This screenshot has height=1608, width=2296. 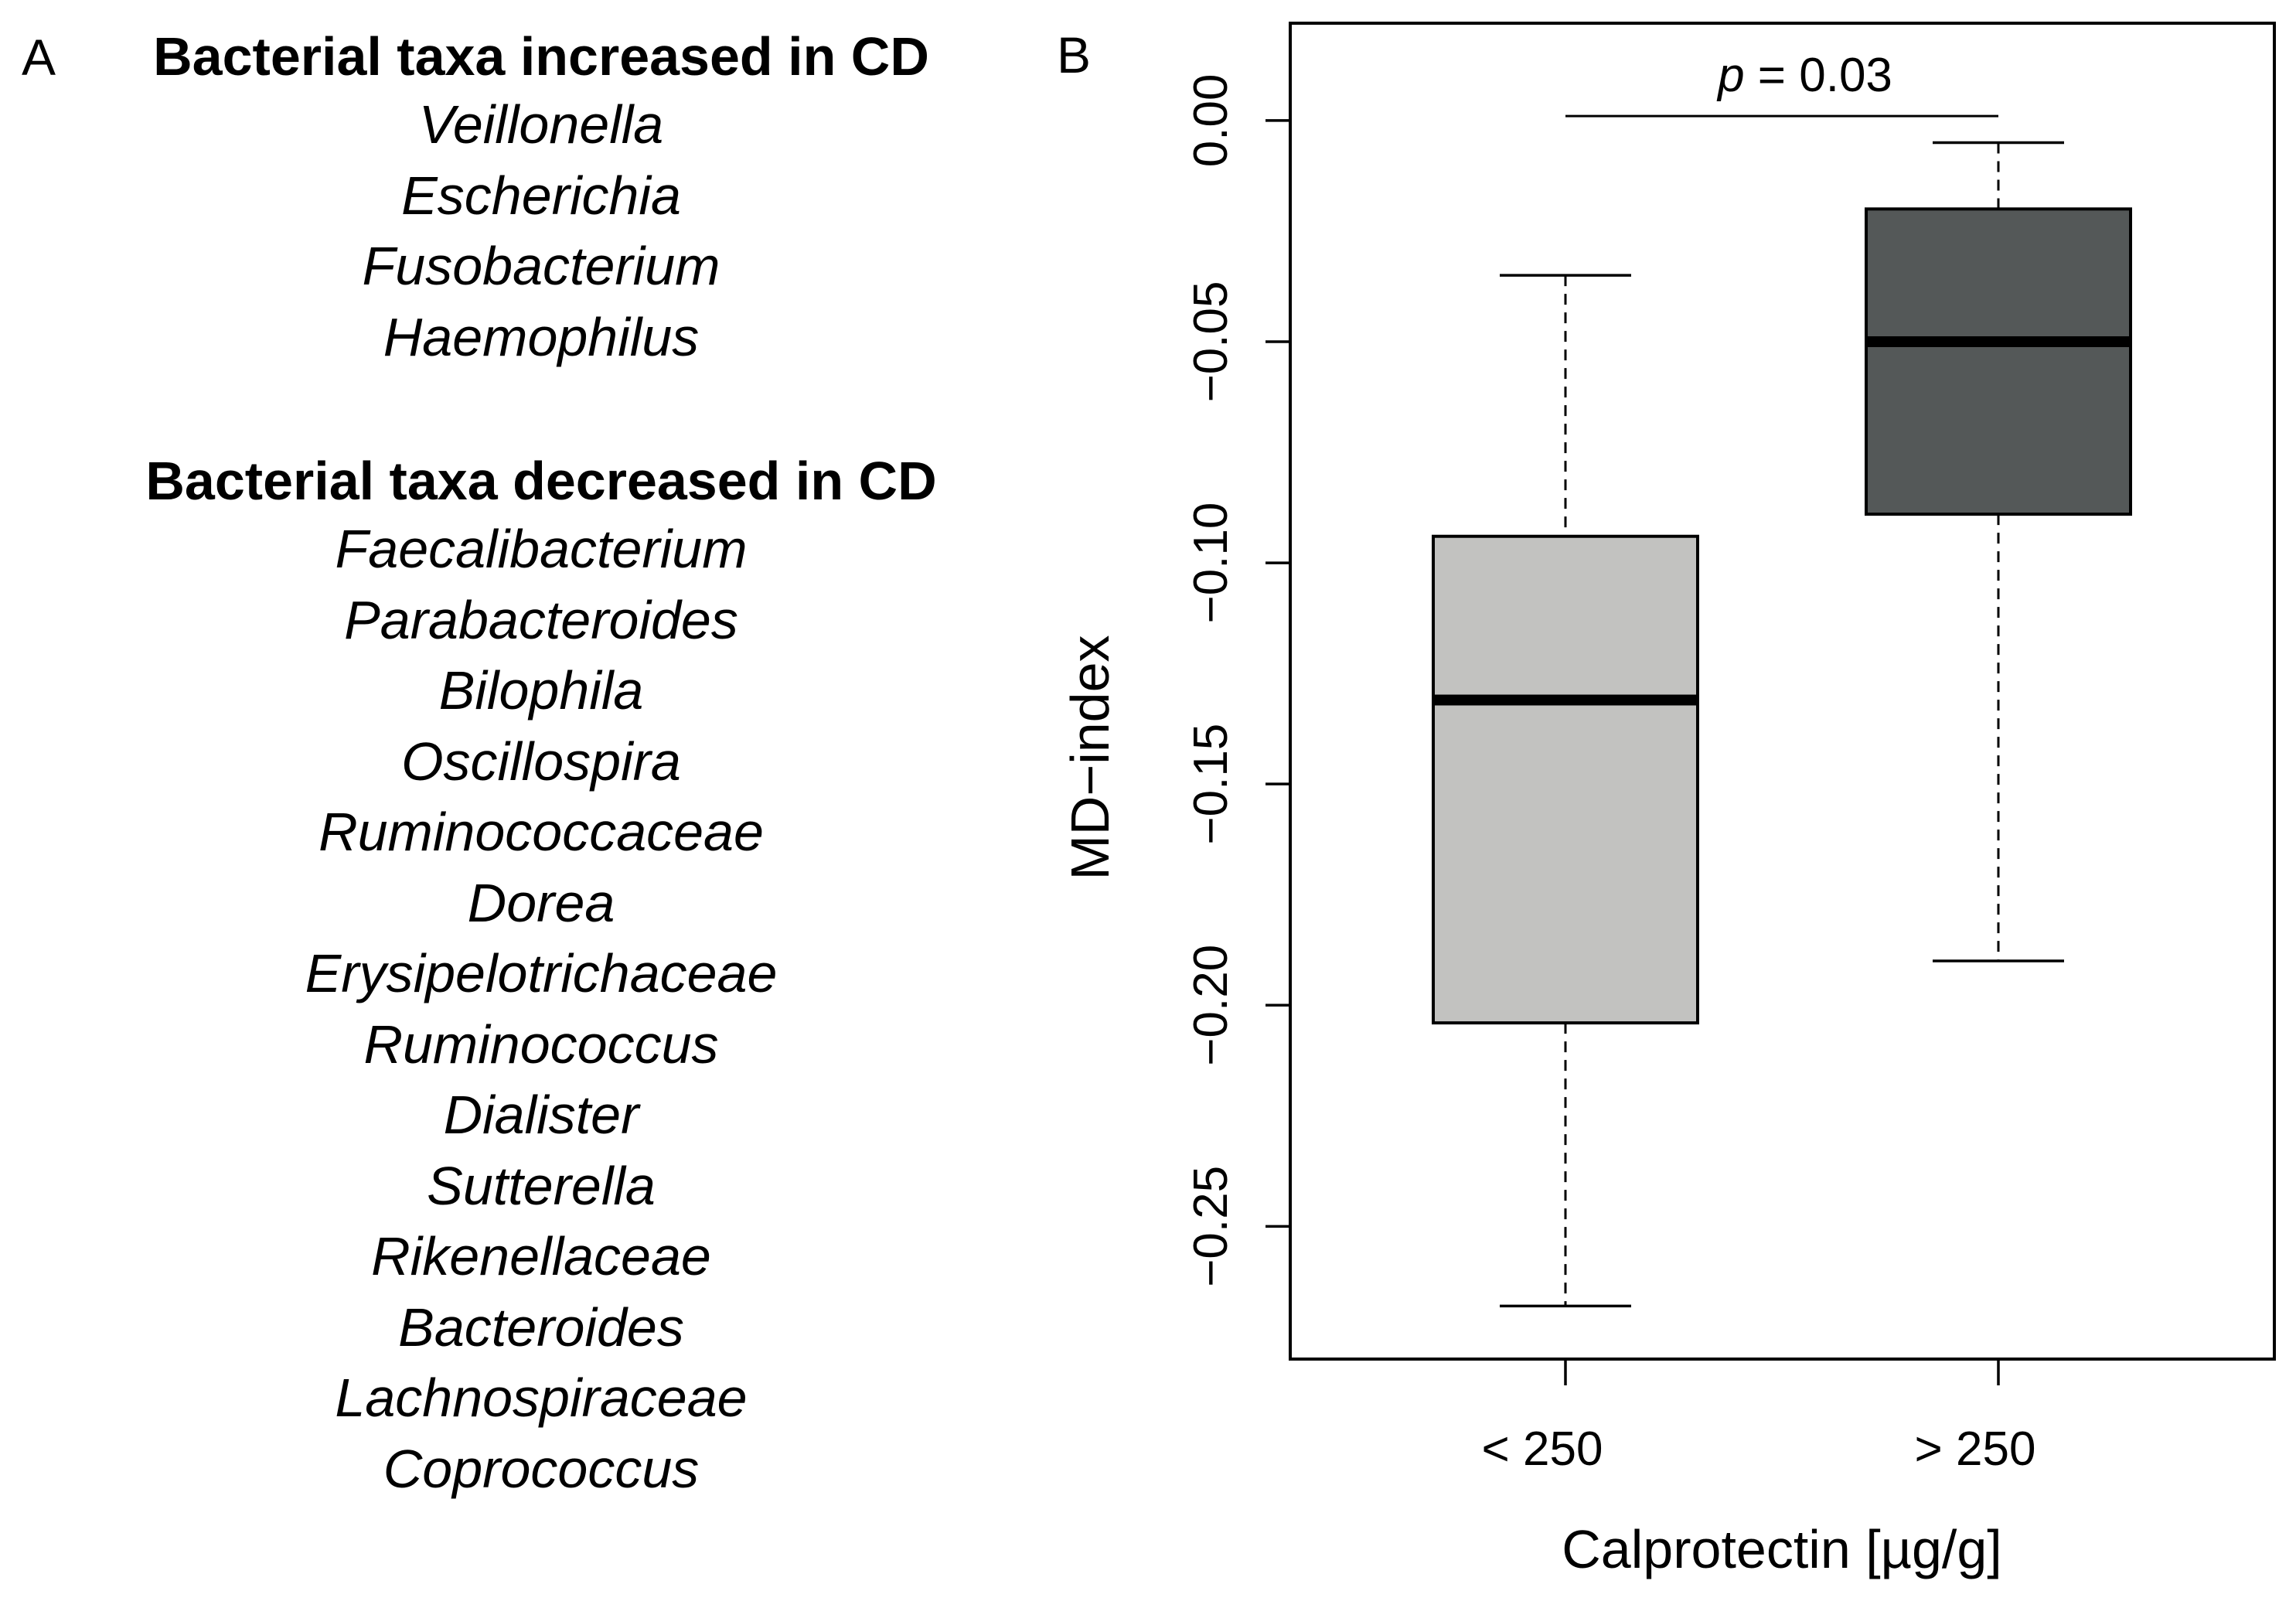 I want to click on decreased_taxa-item: Oscillospira, so click(x=541, y=762).